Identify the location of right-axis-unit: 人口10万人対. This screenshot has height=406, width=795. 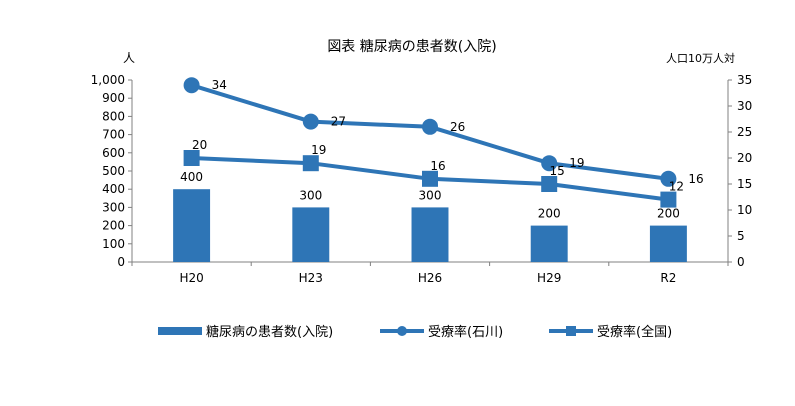
(700, 58).